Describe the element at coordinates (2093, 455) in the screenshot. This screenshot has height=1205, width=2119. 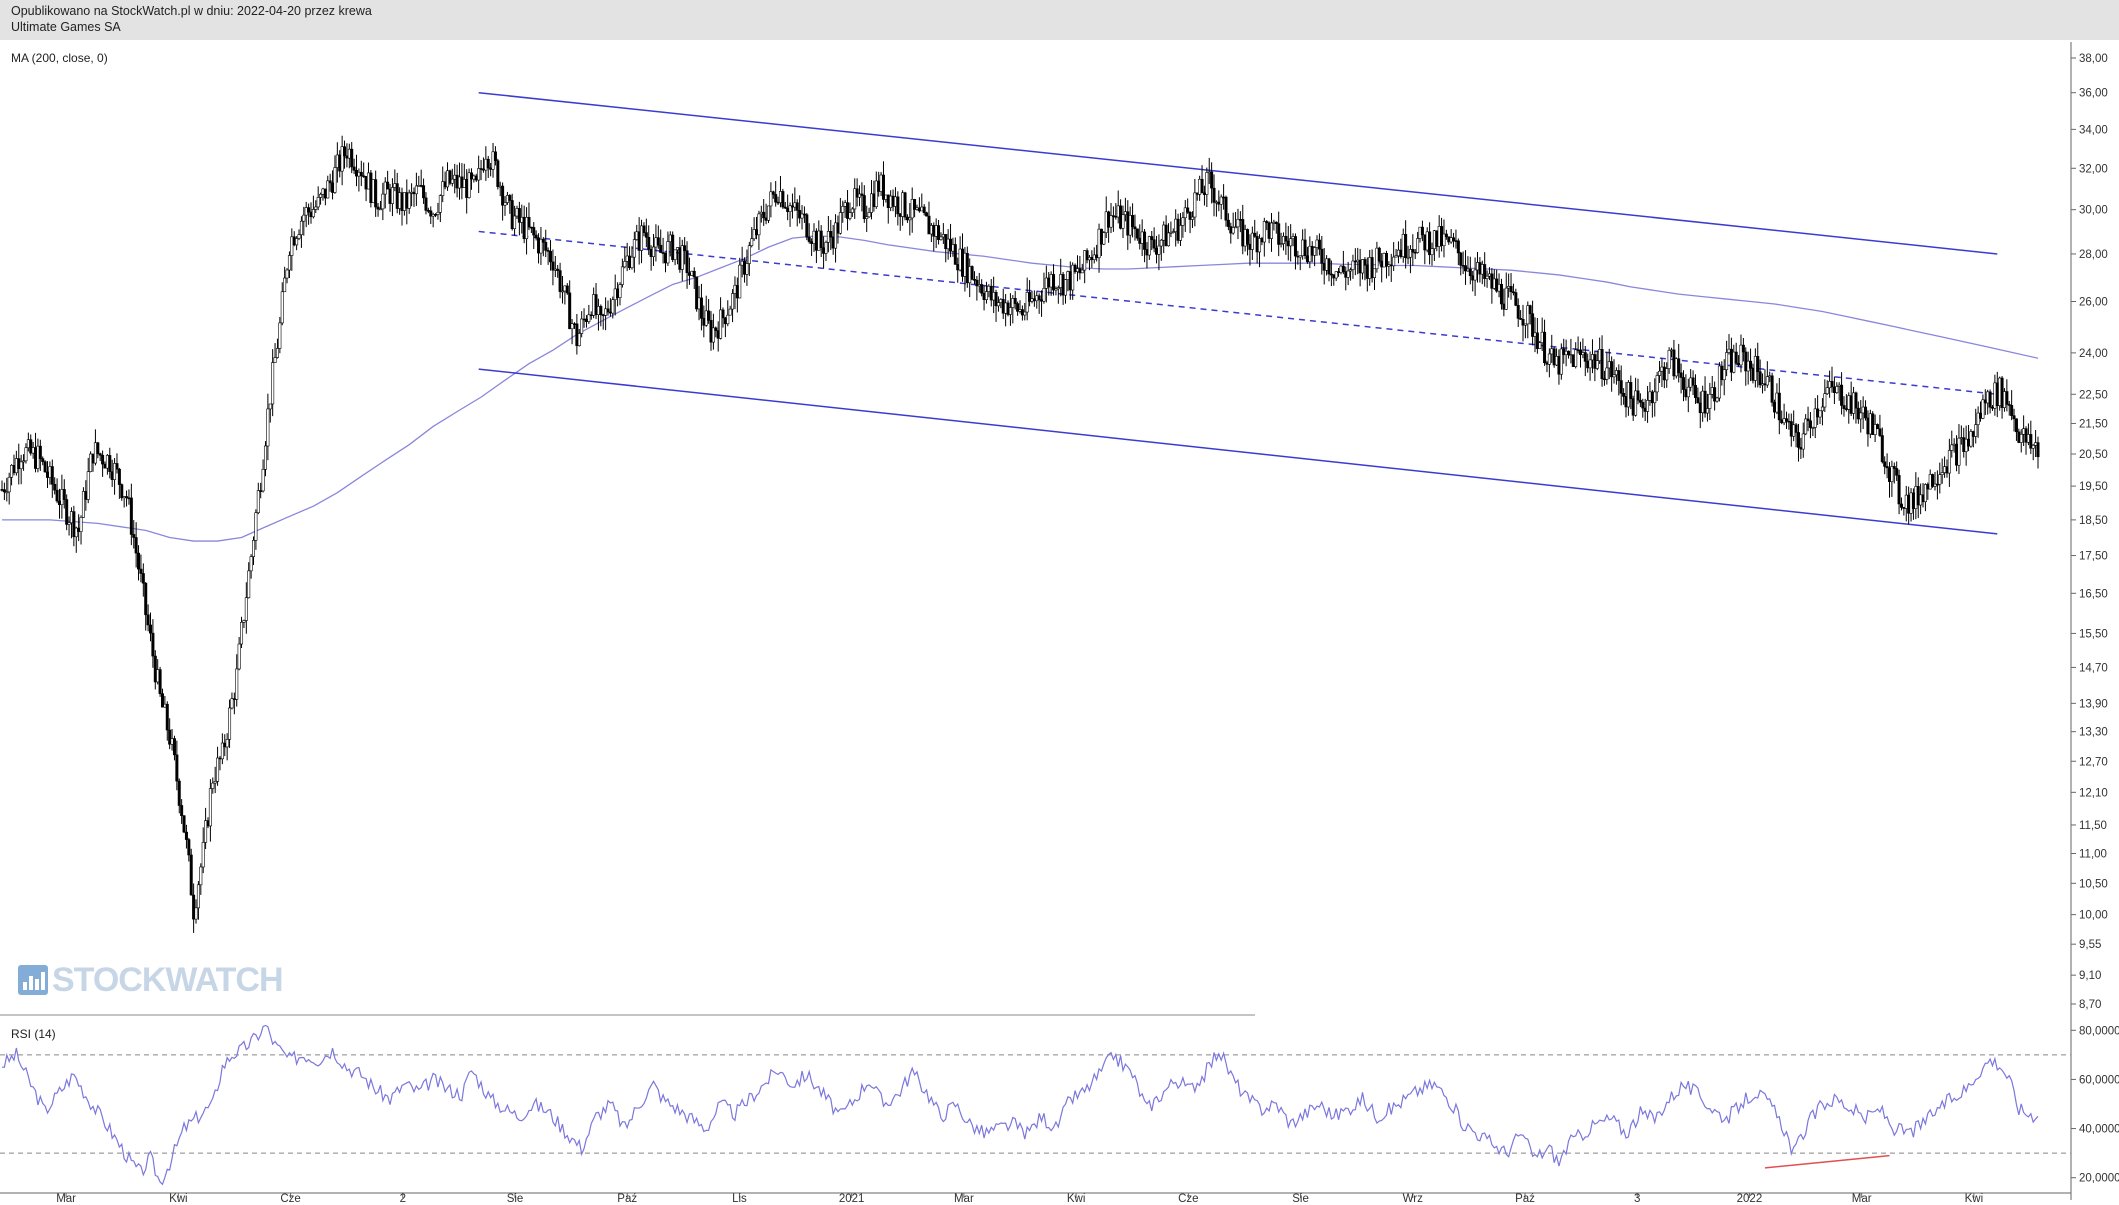
I see `price-tick-label: 20,50` at that location.